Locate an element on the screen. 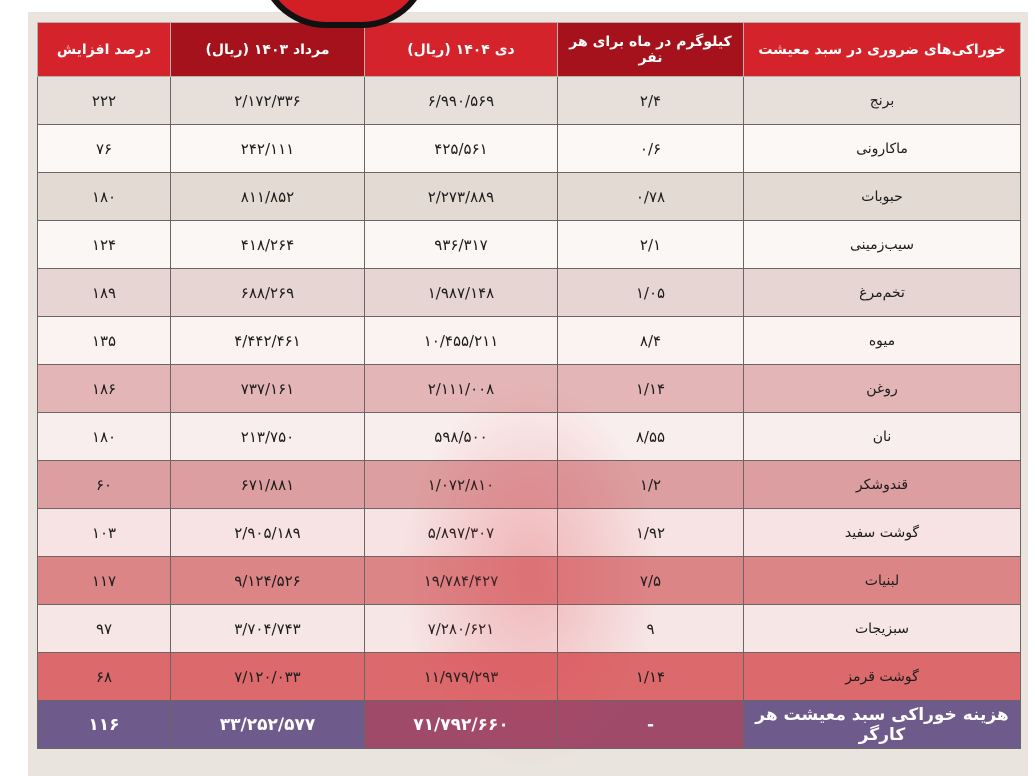 The width and height of the screenshot is (1035, 776). header-dey-1404: دی ۱۴۰۴ (ریال) is located at coordinates (461, 49).